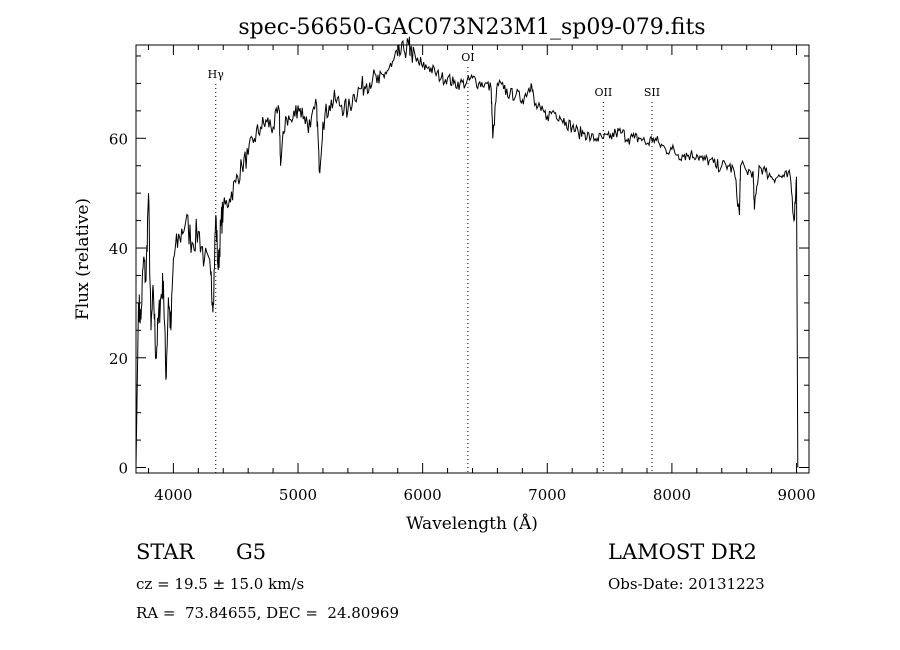 Image resolution: width=900 pixels, height=650 pixels. I want to click on y-tick-label: 20, so click(118, 359).